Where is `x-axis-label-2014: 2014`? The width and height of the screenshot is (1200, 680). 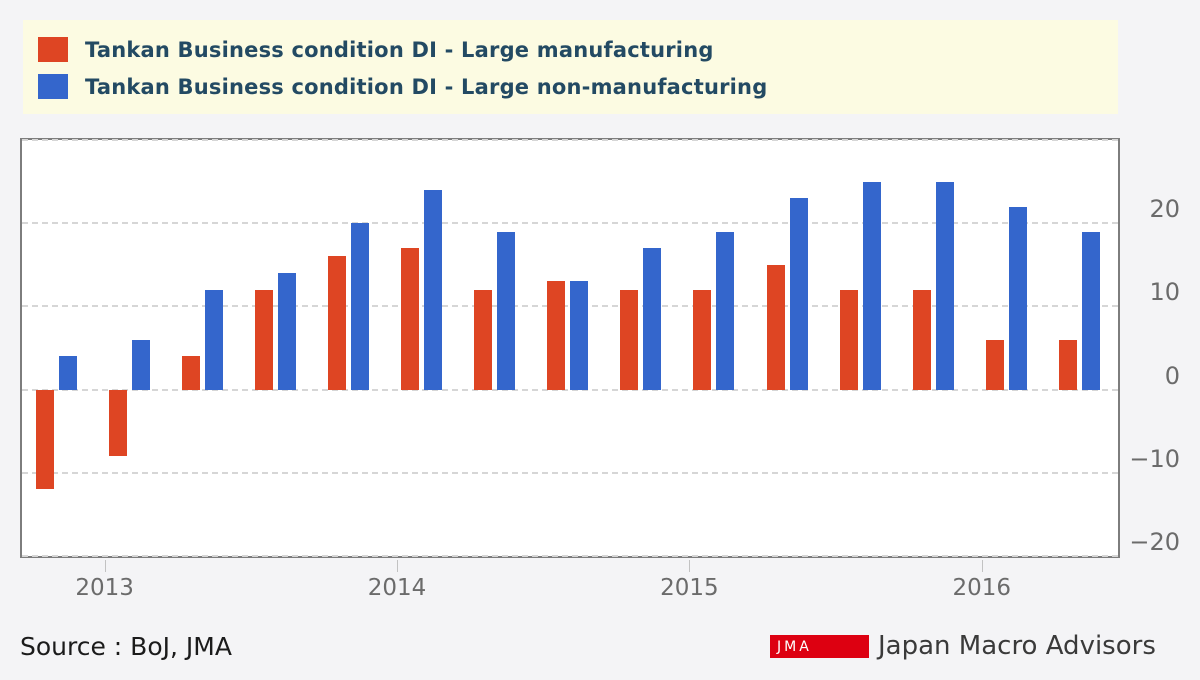
x-axis-label-2014: 2014 is located at coordinates (397, 588).